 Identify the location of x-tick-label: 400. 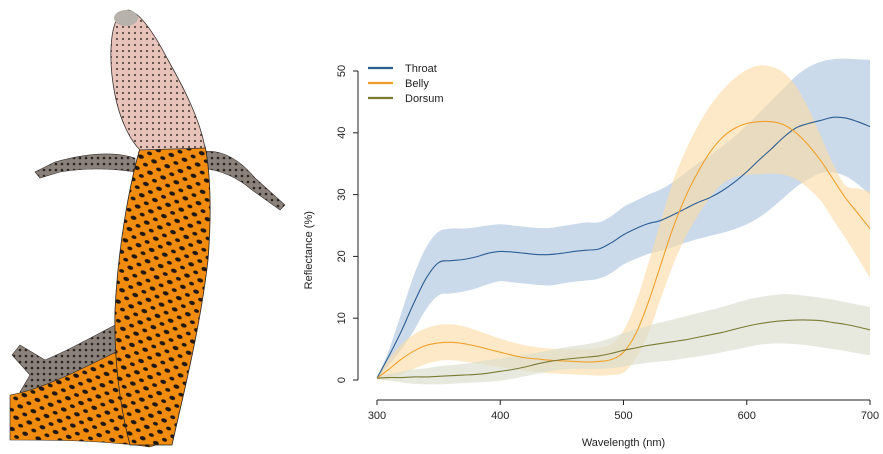
(500, 416).